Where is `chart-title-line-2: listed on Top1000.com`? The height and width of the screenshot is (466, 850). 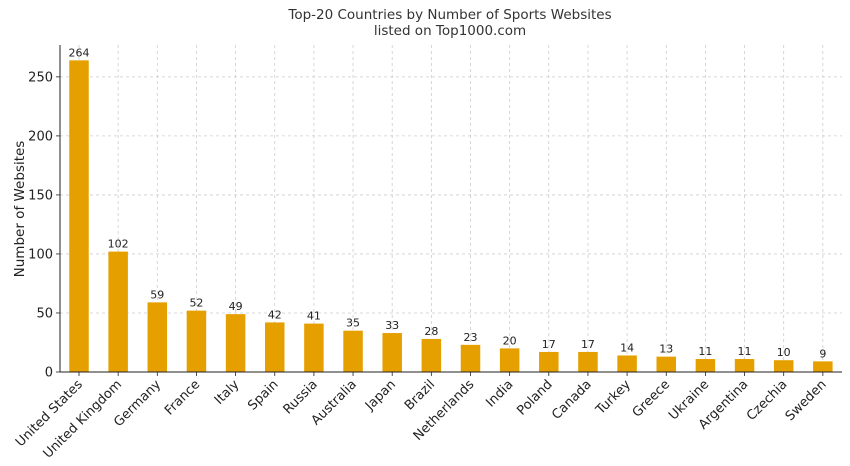 chart-title-line-2: listed on Top1000.com is located at coordinates (450, 31).